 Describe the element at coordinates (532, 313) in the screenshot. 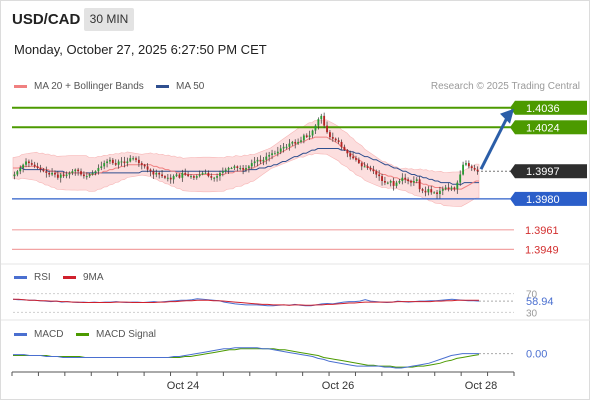

I see `rsi-level-label-1: 30` at that location.